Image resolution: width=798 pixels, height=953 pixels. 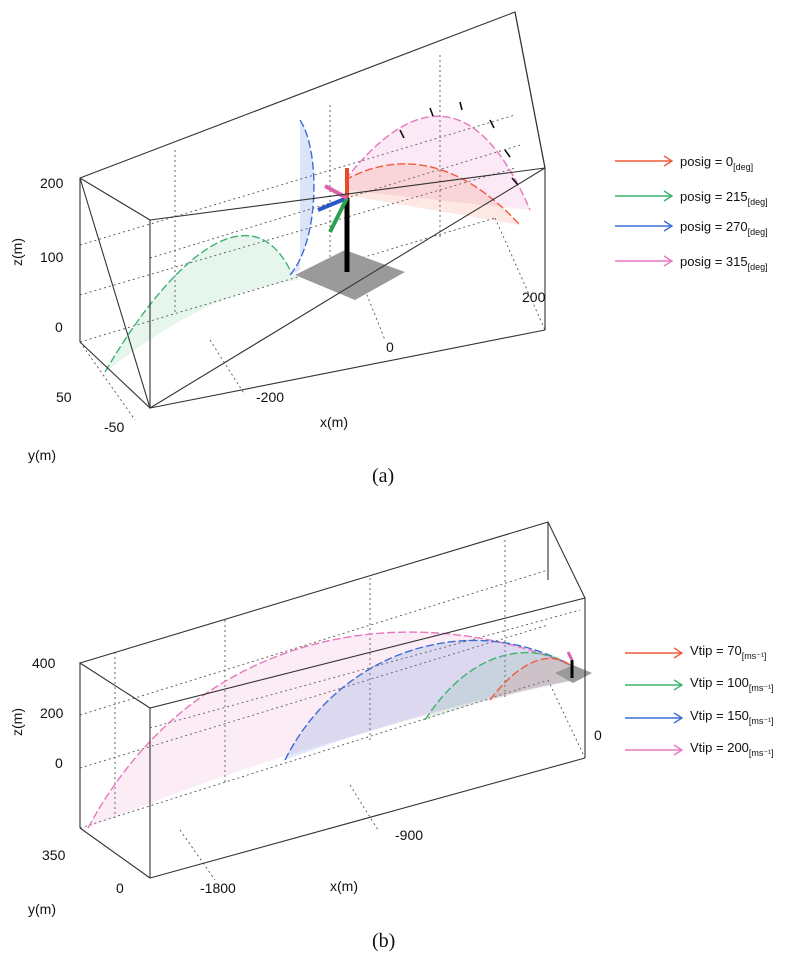 I want to click on z-tick-b-2: 0, so click(x=59, y=763).